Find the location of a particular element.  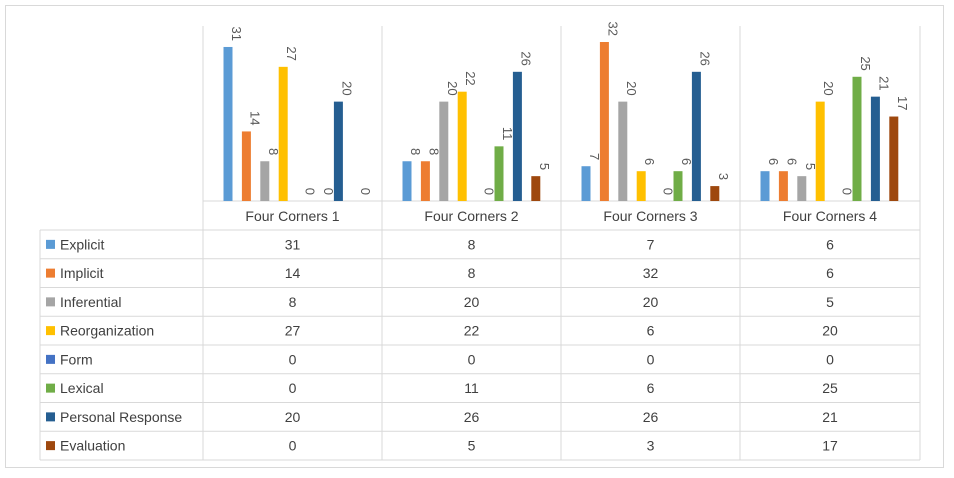

data-label: 17 is located at coordinates (902, 103).